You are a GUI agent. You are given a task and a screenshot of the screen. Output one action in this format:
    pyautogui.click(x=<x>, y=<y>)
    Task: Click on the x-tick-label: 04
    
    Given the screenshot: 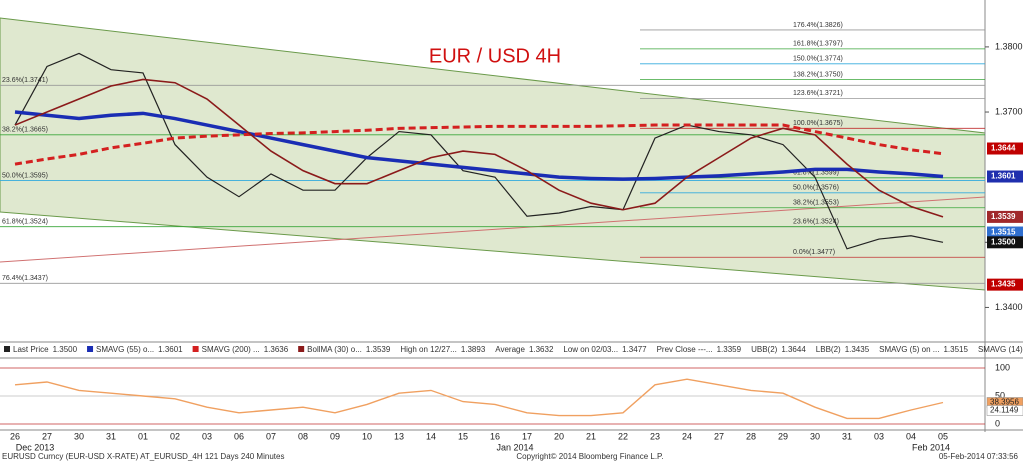 What is the action you would take?
    pyautogui.click(x=911, y=436)
    